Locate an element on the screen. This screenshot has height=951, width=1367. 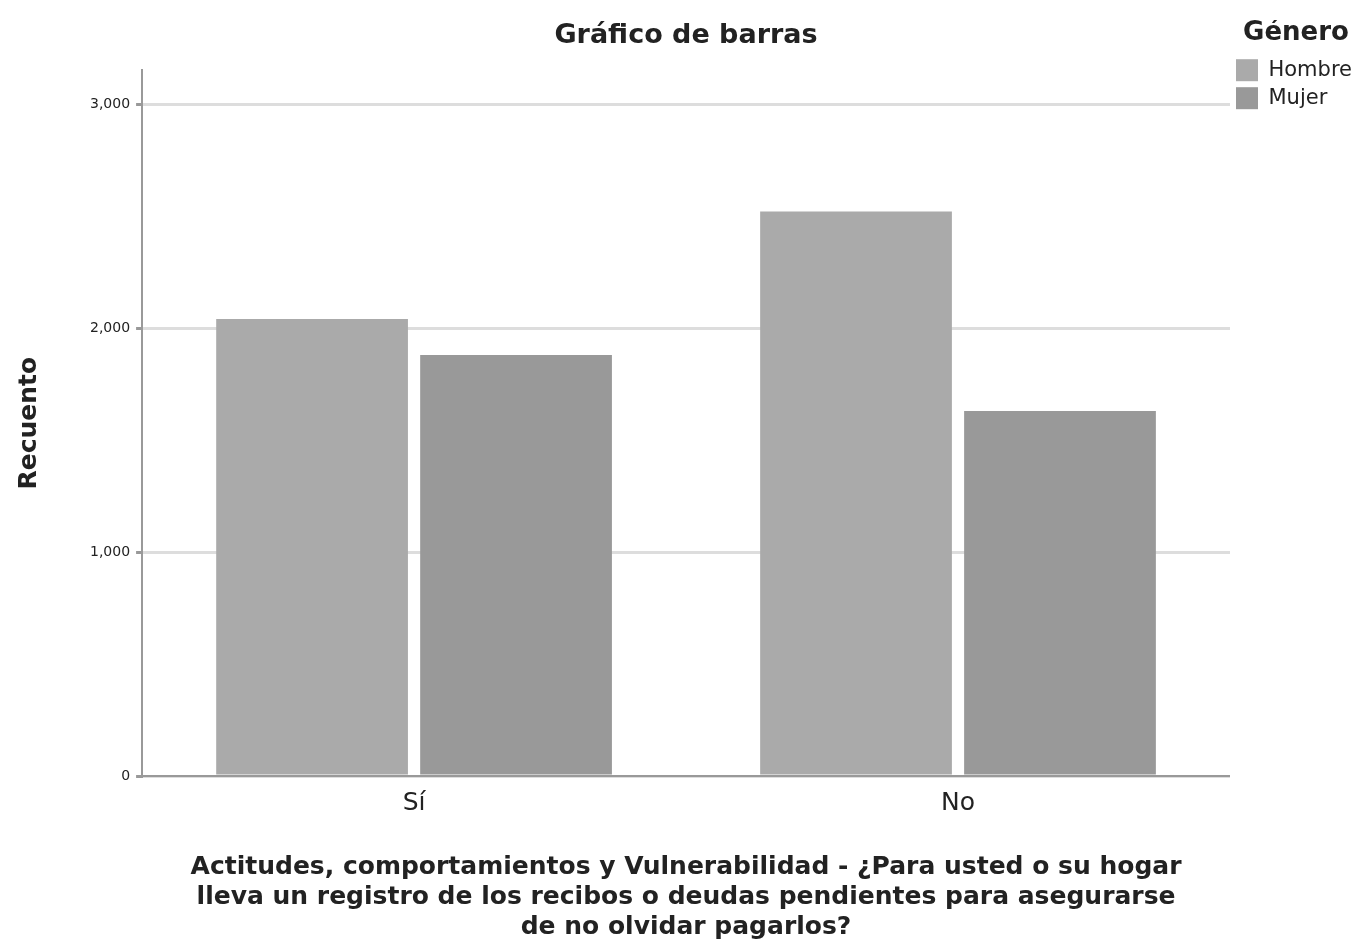
y-axis-title: Recuento is located at coordinates (27, 423).